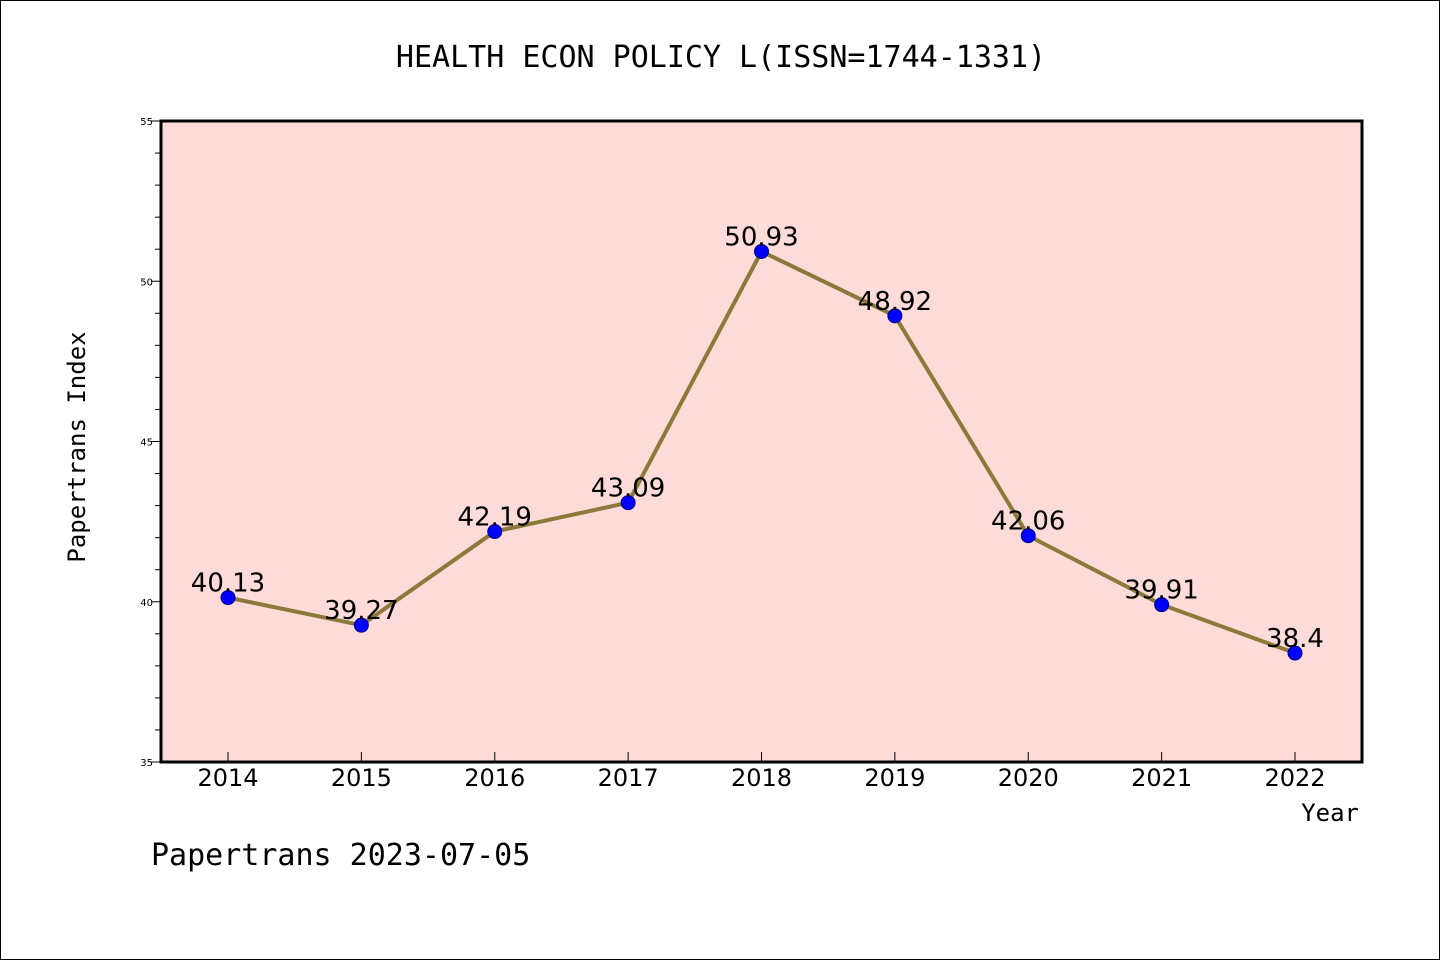 The width and height of the screenshot is (1440, 960). I want to click on data-label: 48.92, so click(895, 302).